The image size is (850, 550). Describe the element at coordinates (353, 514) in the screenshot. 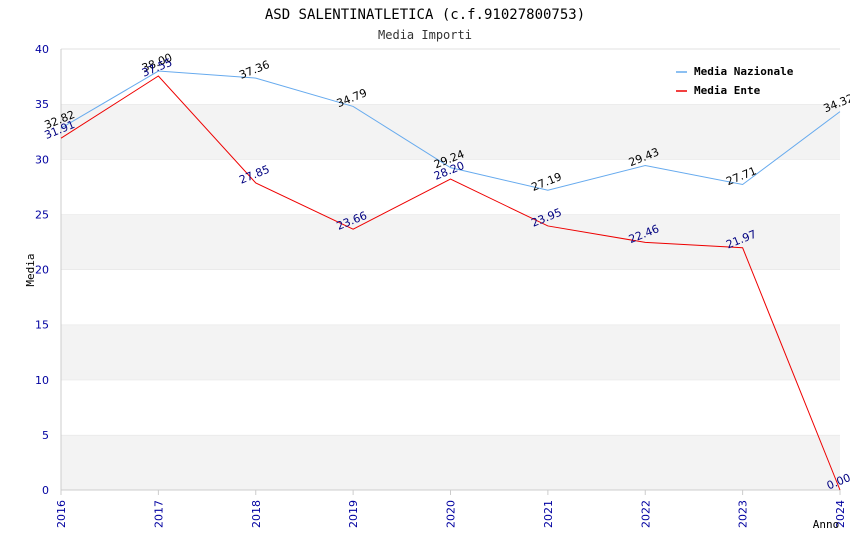

I see `x-tick-label: 2019` at that location.